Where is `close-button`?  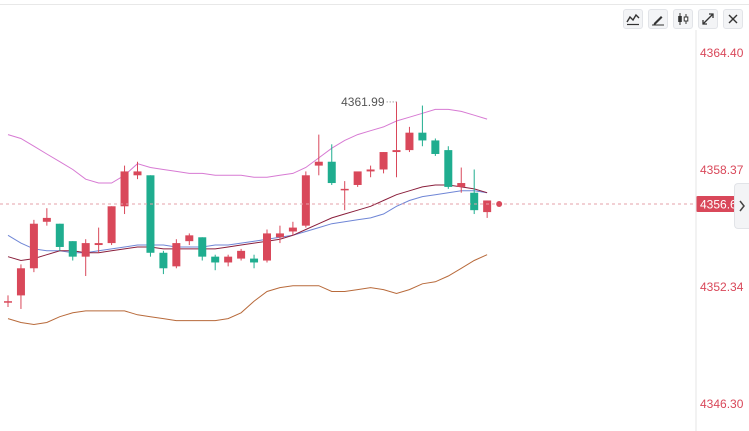 close-button is located at coordinates (733, 19).